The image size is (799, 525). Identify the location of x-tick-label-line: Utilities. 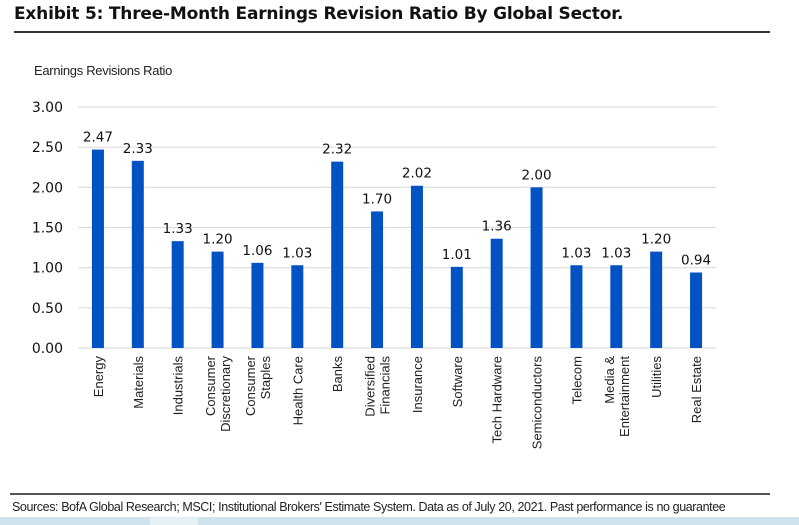
(656, 377).